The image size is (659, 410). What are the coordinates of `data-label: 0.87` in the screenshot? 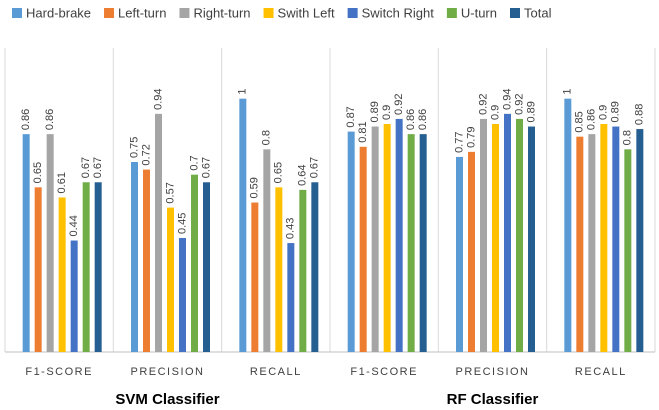 It's located at (351, 116).